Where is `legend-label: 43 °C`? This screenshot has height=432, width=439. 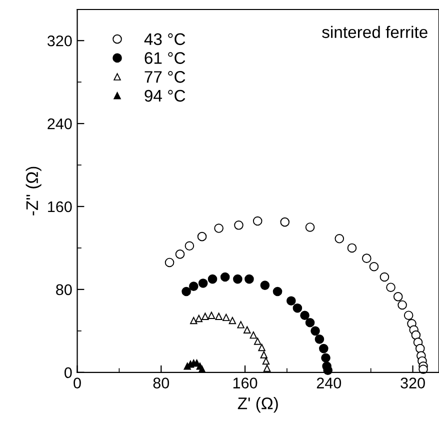
legend-label: 43 °C is located at coordinates (165, 39).